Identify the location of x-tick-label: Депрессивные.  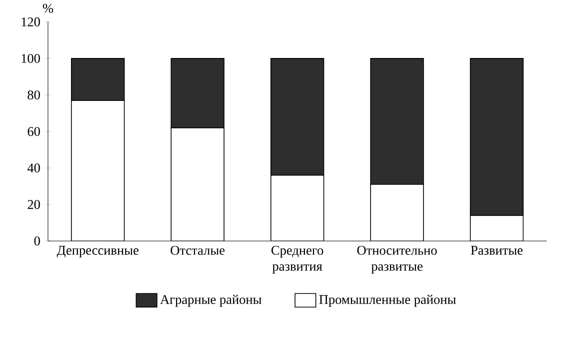
(97, 252).